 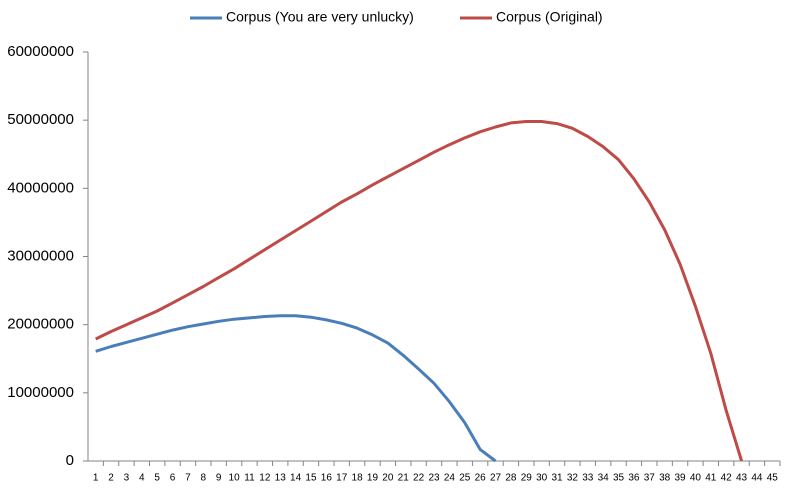 What do you see at coordinates (127, 478) in the screenshot?
I see `x-tick-label: 3` at bounding box center [127, 478].